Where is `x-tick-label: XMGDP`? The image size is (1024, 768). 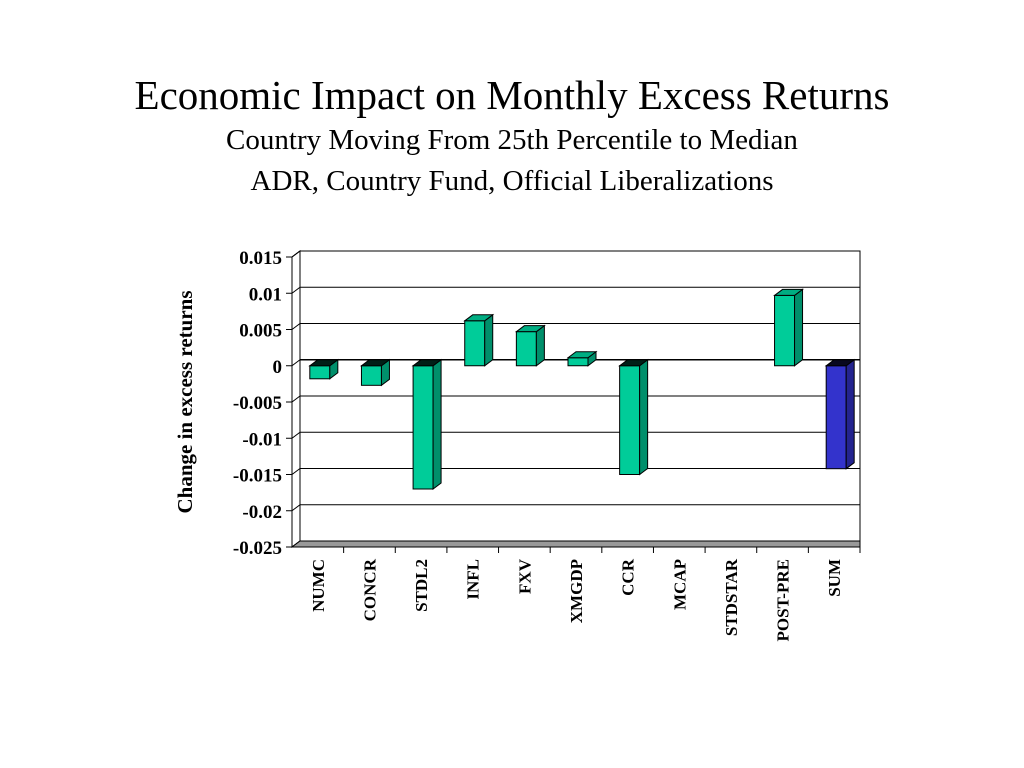
x-tick-label: XMGDP is located at coordinates (576, 591).